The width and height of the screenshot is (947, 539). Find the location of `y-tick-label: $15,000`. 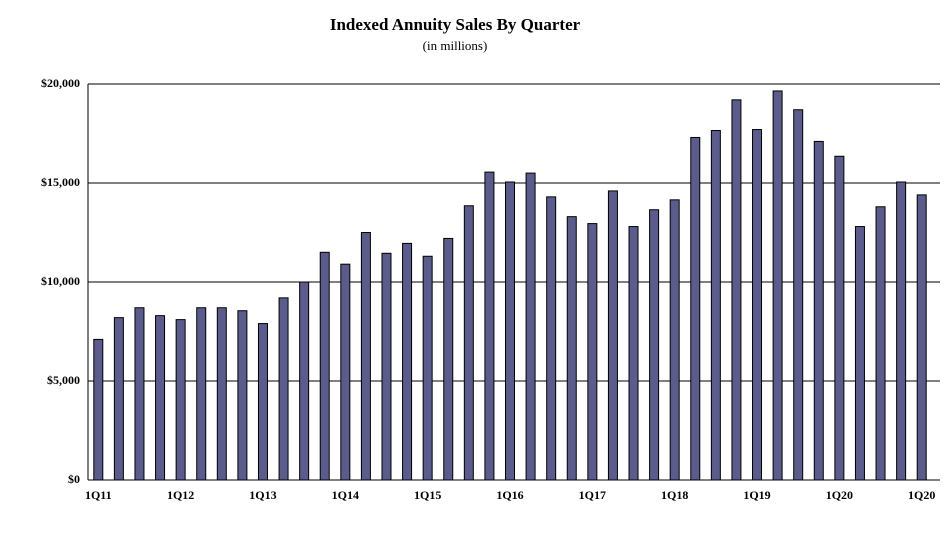

y-tick-label: $15,000 is located at coordinates (60, 182).